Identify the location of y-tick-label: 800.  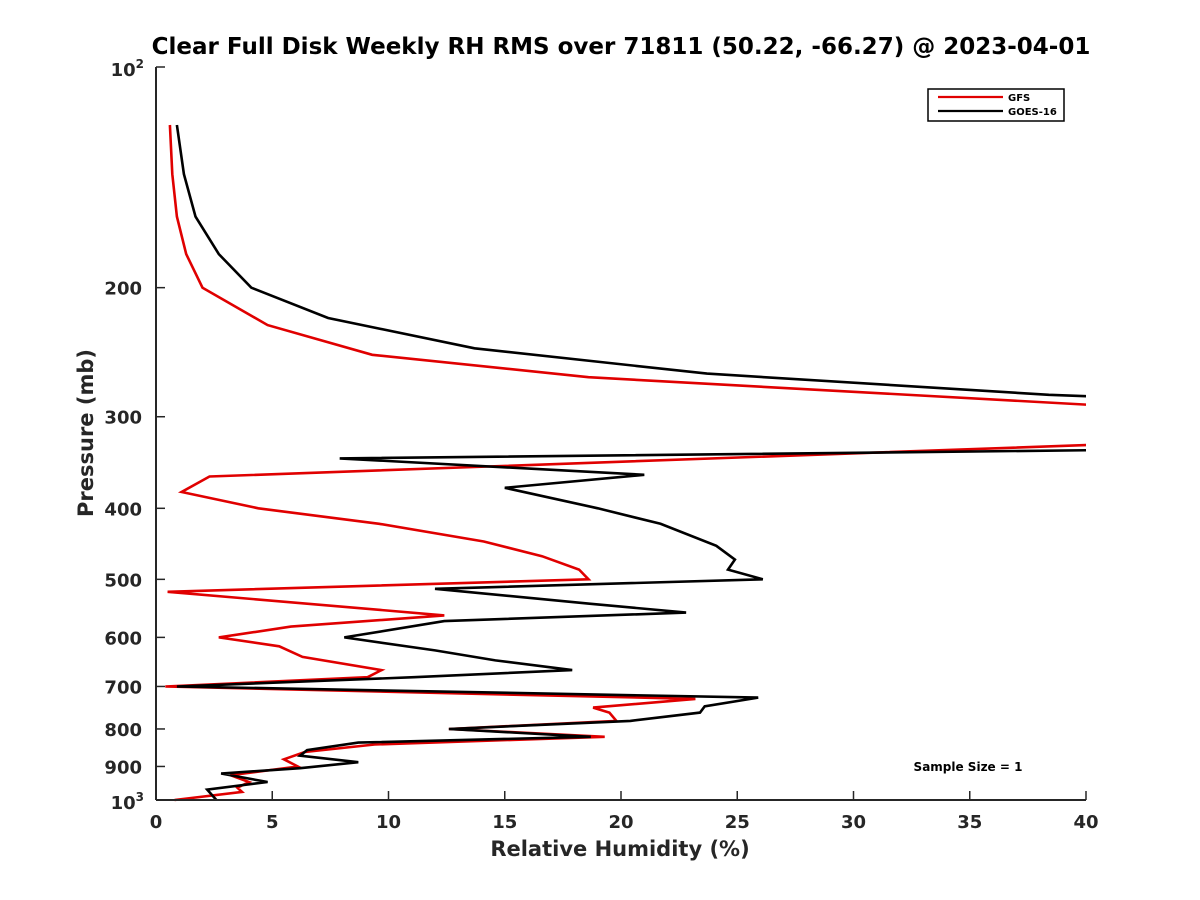
(123, 730).